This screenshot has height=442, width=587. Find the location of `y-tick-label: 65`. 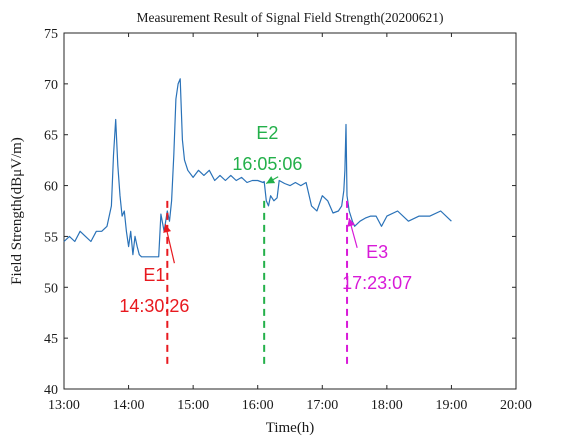

y-tick-label: 65 is located at coordinates (51, 136).